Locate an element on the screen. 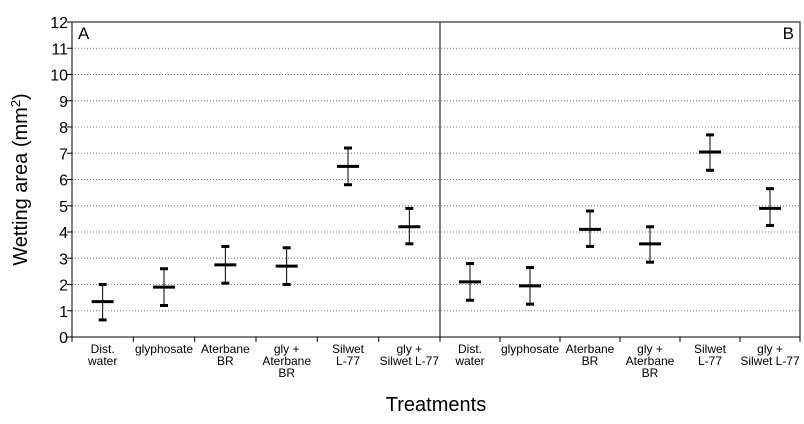 This screenshot has height=424, width=804. y-tick-label: 0 is located at coordinates (63, 338).